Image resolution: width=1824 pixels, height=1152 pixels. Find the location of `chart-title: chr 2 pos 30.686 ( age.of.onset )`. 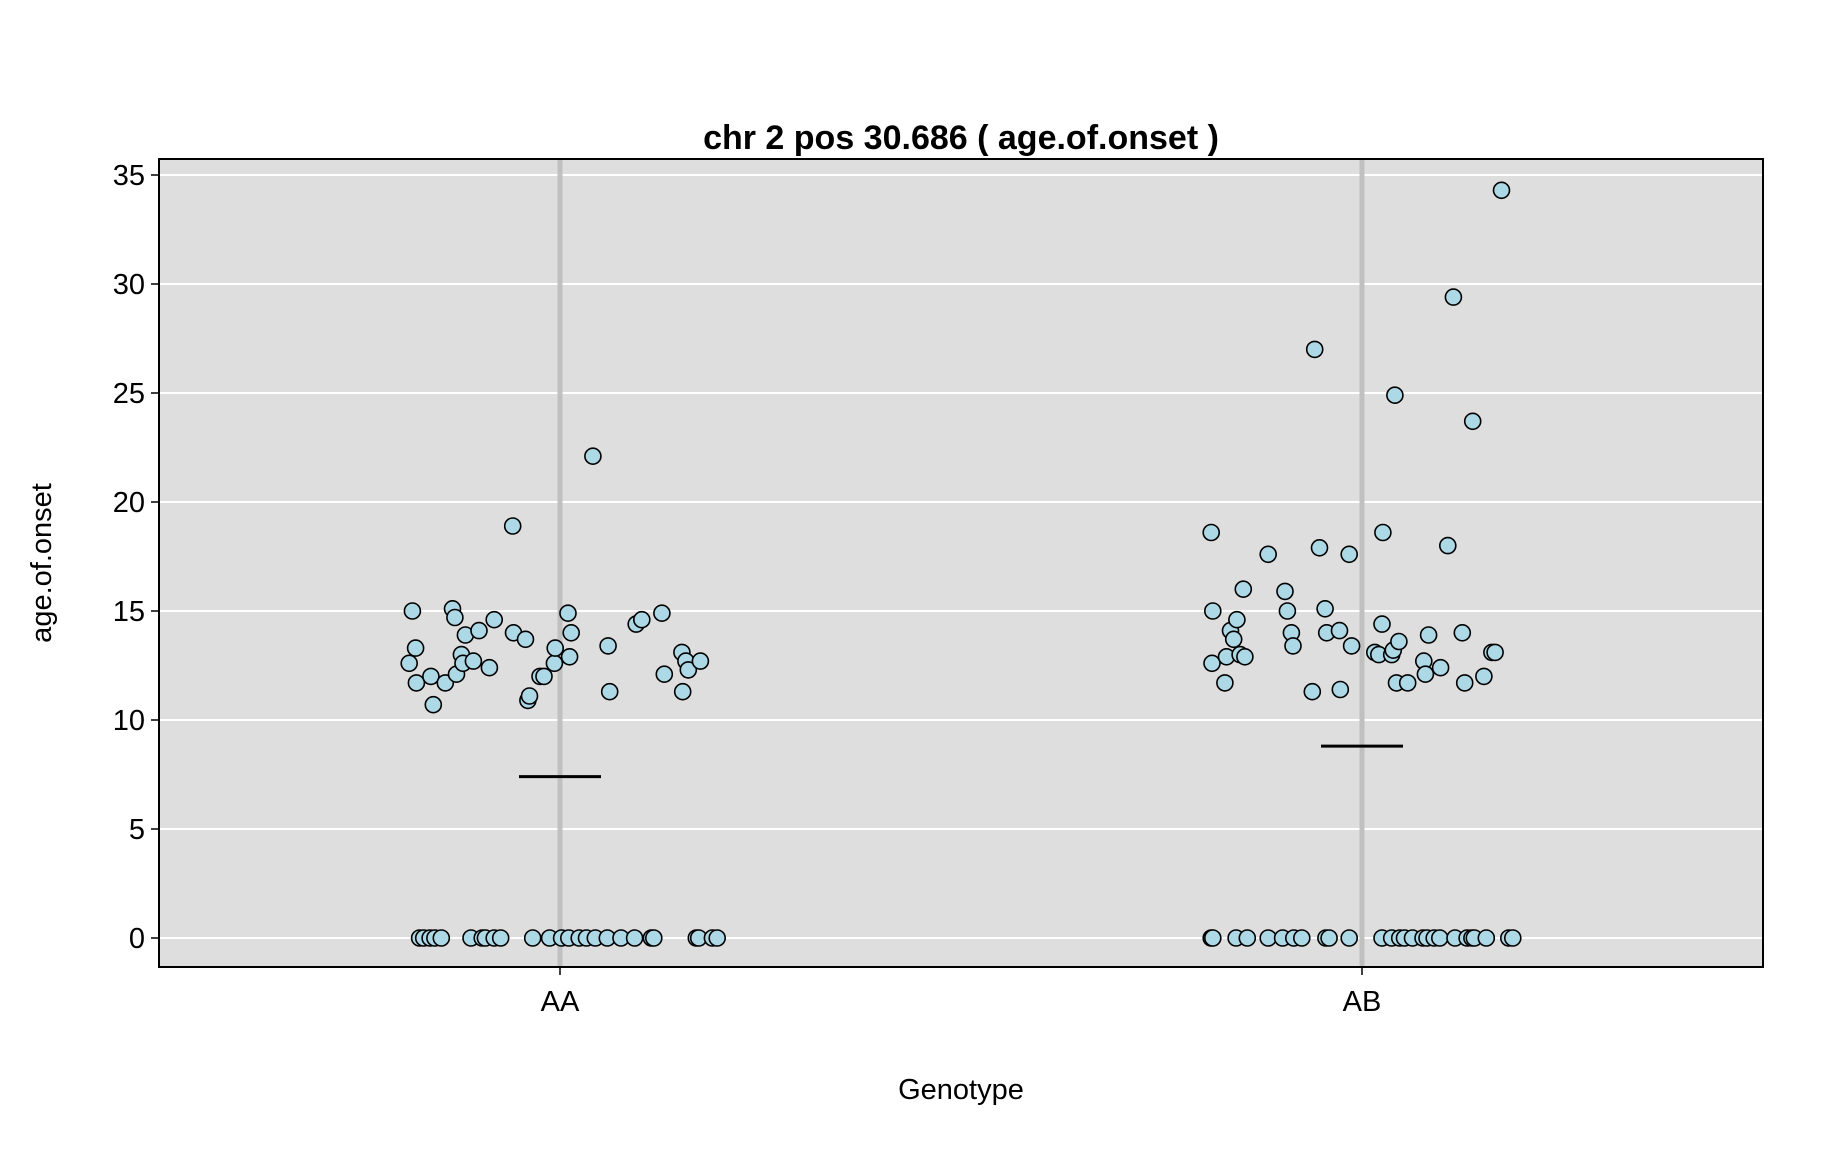

chart-title: chr 2 pos 30.686 ( age.of.onset ) is located at coordinates (961, 138).